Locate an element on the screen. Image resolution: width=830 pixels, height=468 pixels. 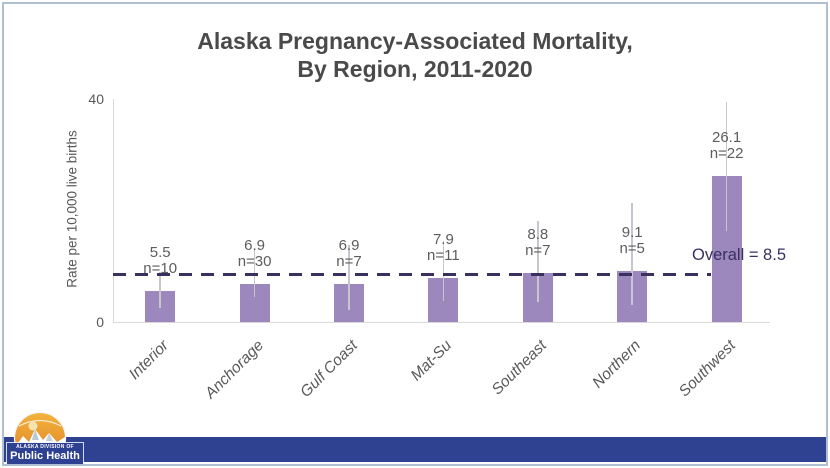
x-axis-line is located at coordinates (441, 322).